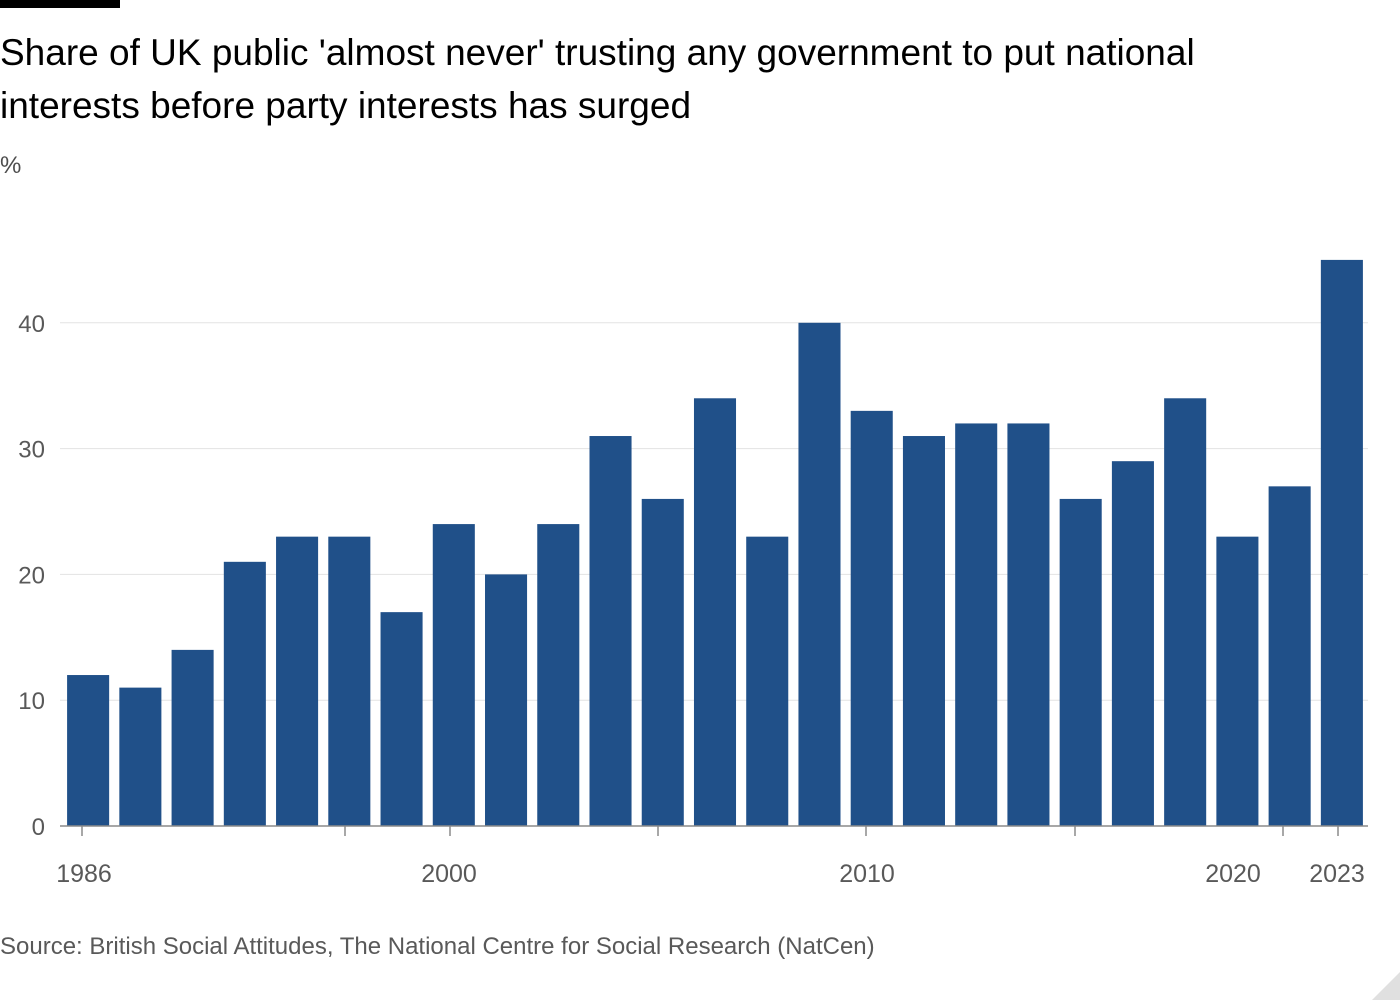  I want to click on y-tick-labels: 0 10 20 30 40, so click(31, 576).